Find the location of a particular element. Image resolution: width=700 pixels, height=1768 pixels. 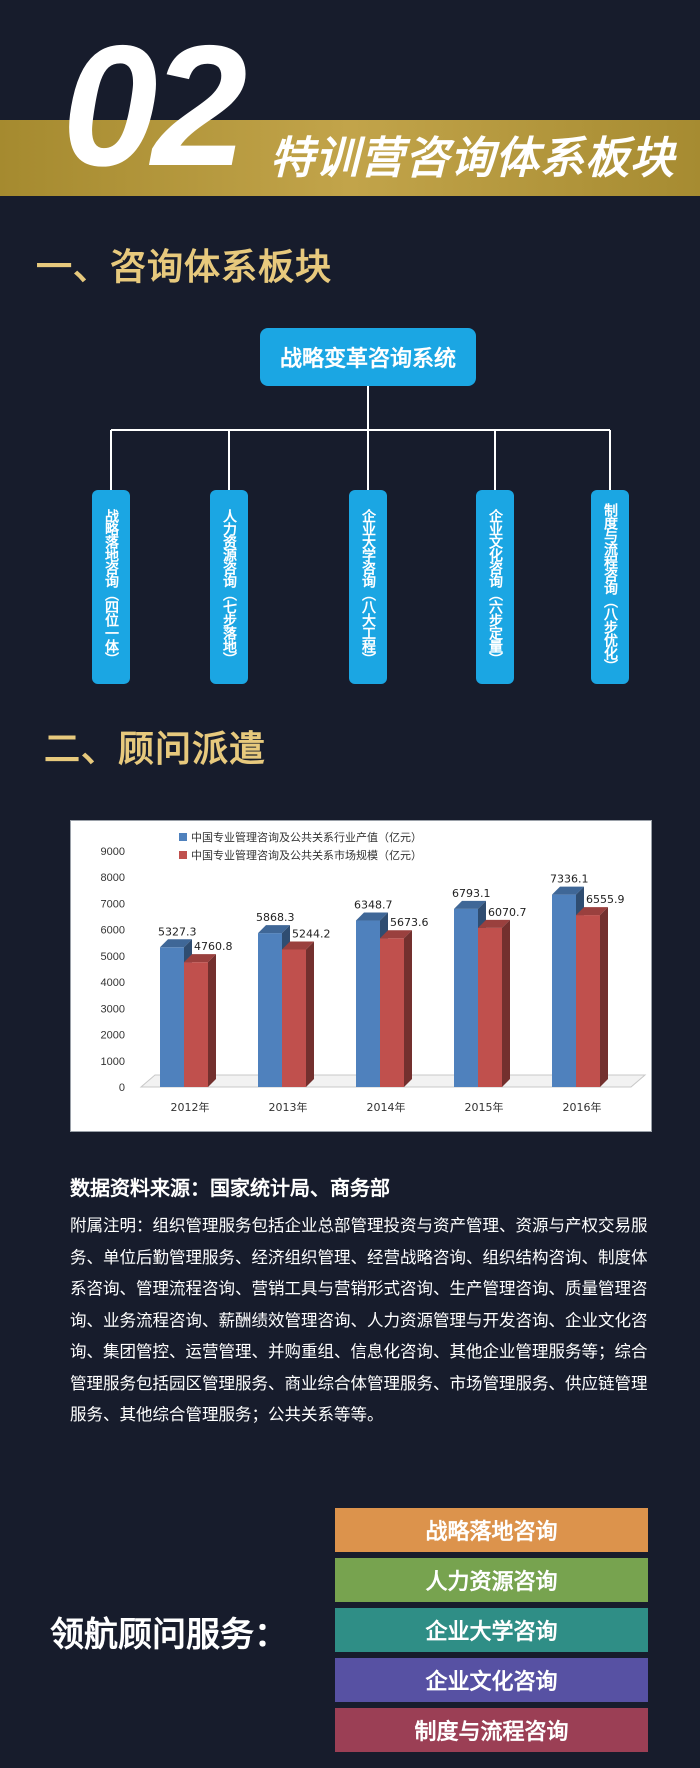

section2-heading: 二、顾问派遣 is located at coordinates (155, 749).